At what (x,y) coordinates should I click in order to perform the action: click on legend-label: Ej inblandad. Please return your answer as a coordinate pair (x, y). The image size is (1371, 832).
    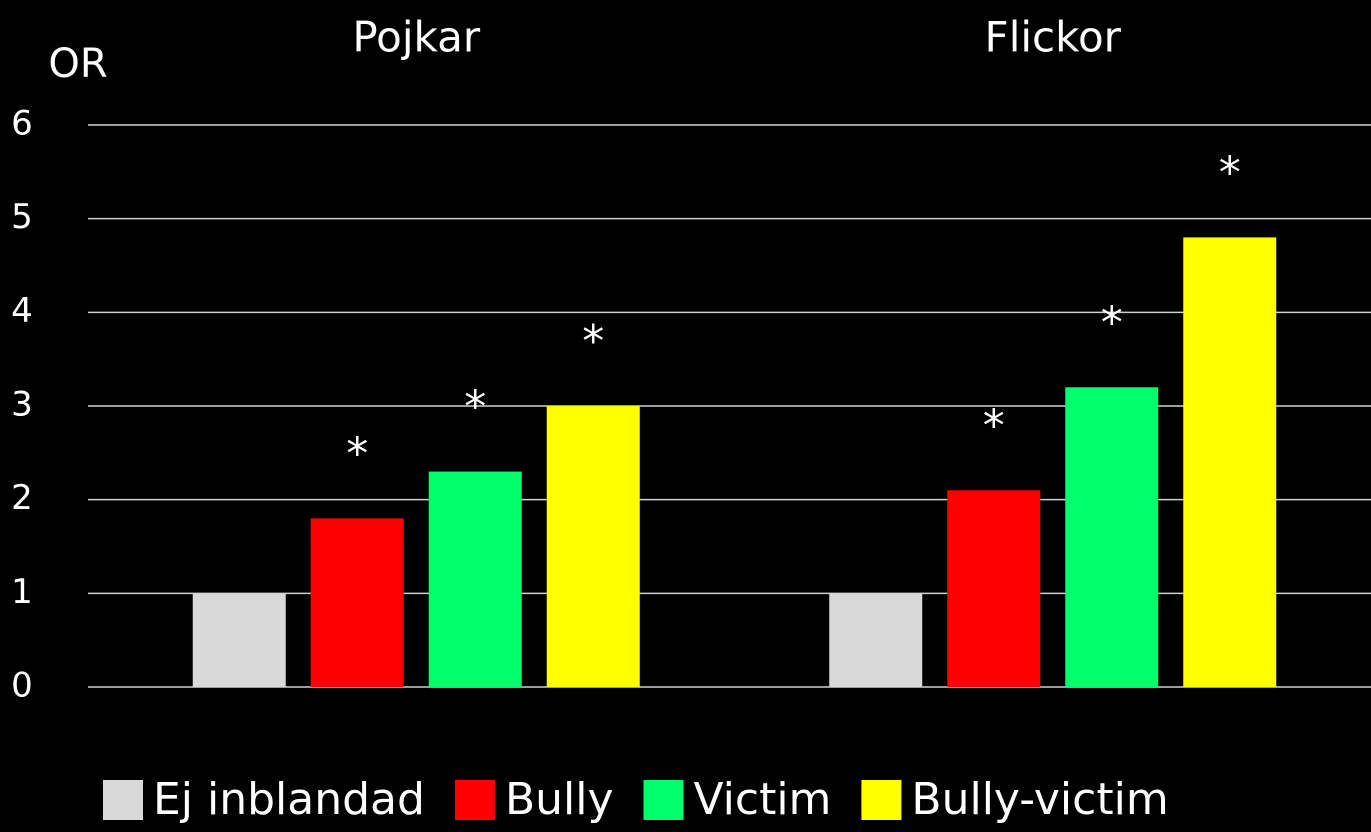
    Looking at the image, I should click on (289, 799).